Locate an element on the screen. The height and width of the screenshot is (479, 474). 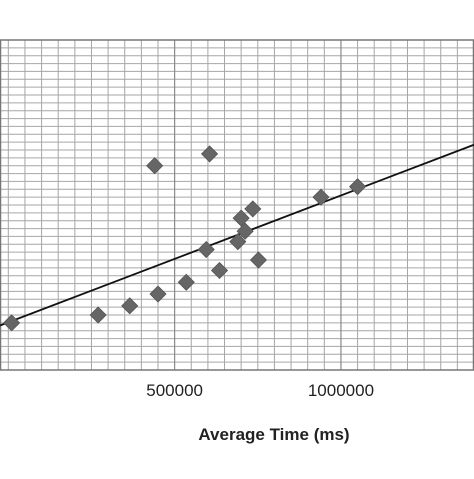
x-tick-labels: 500000 1000000 is located at coordinates (260, 390).